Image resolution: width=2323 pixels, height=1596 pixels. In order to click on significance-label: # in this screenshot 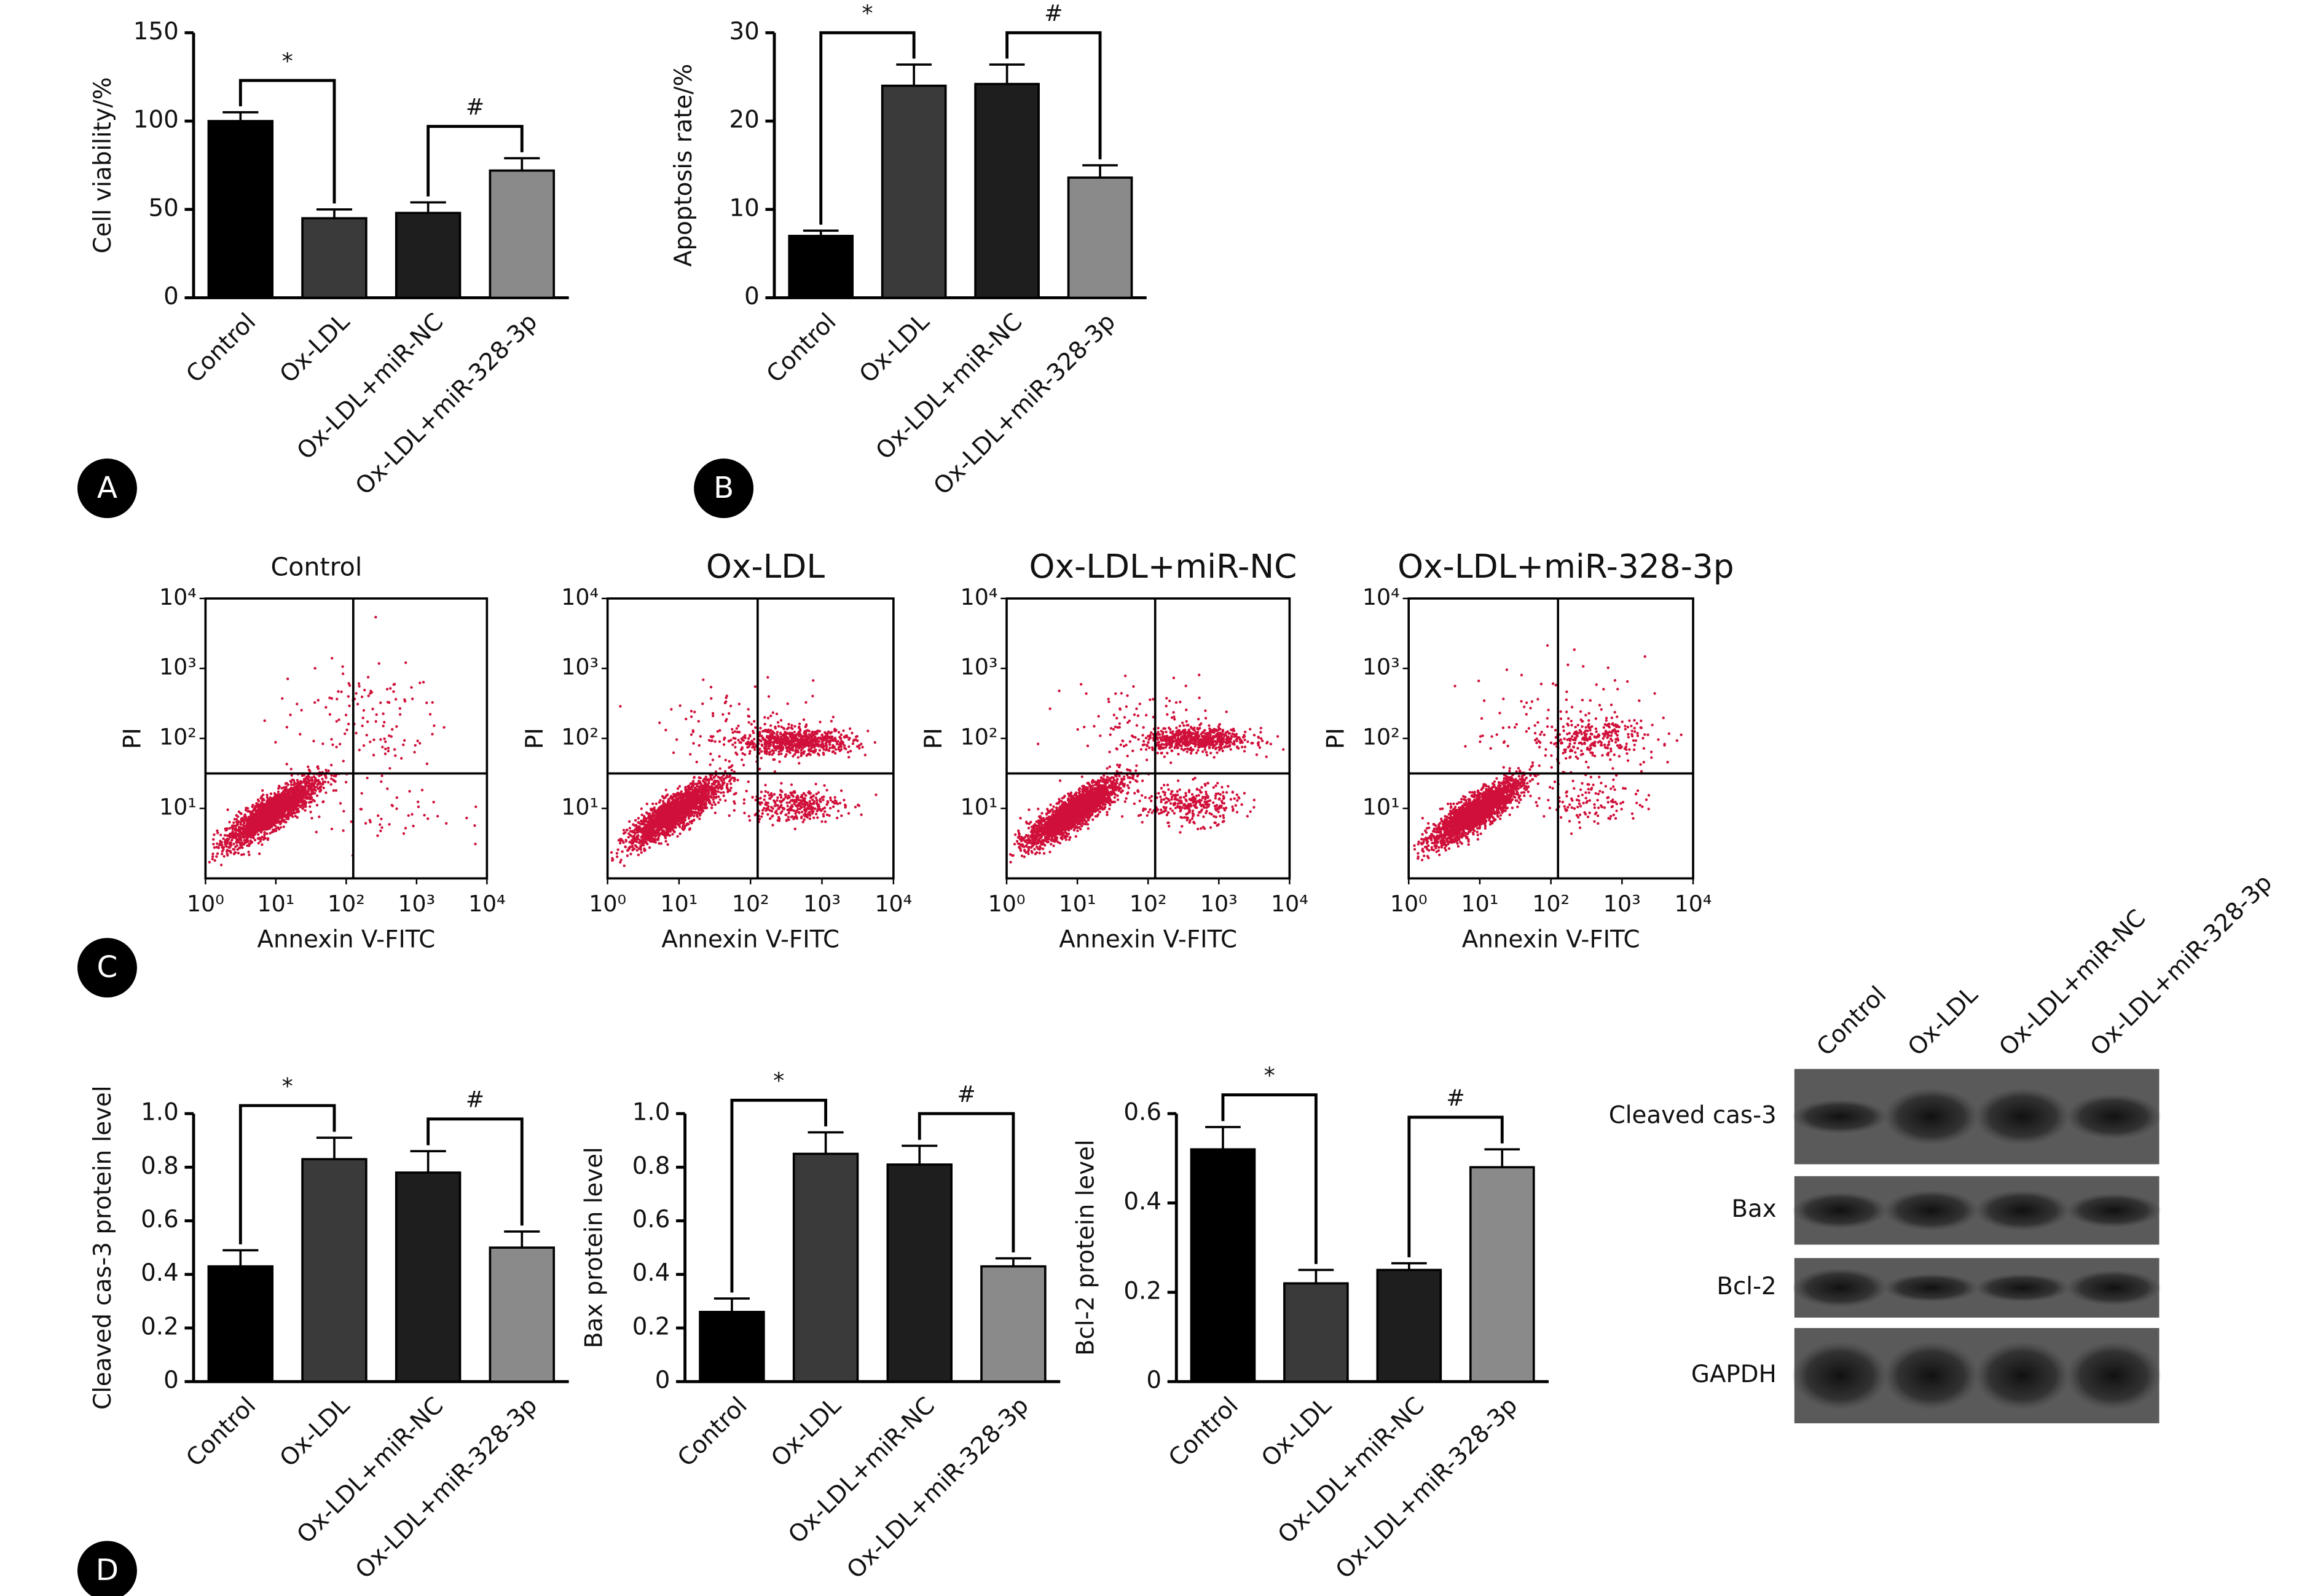, I will do `click(475, 107)`.